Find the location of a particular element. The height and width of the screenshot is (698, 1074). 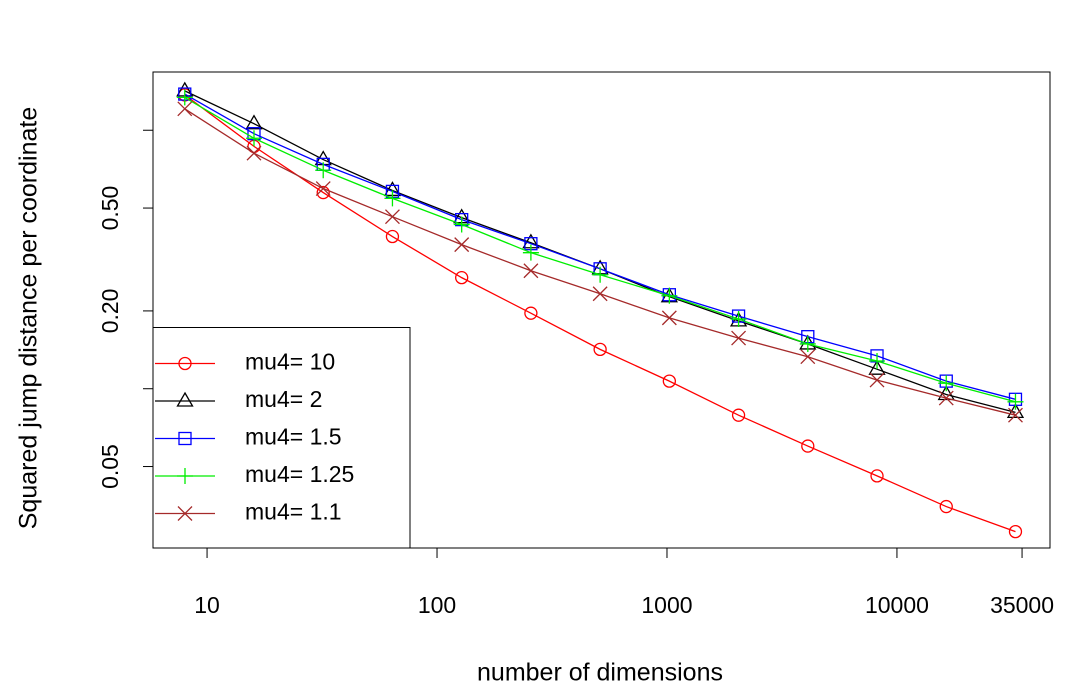

legend-label: mu4= 1.1 is located at coordinates (293, 512).